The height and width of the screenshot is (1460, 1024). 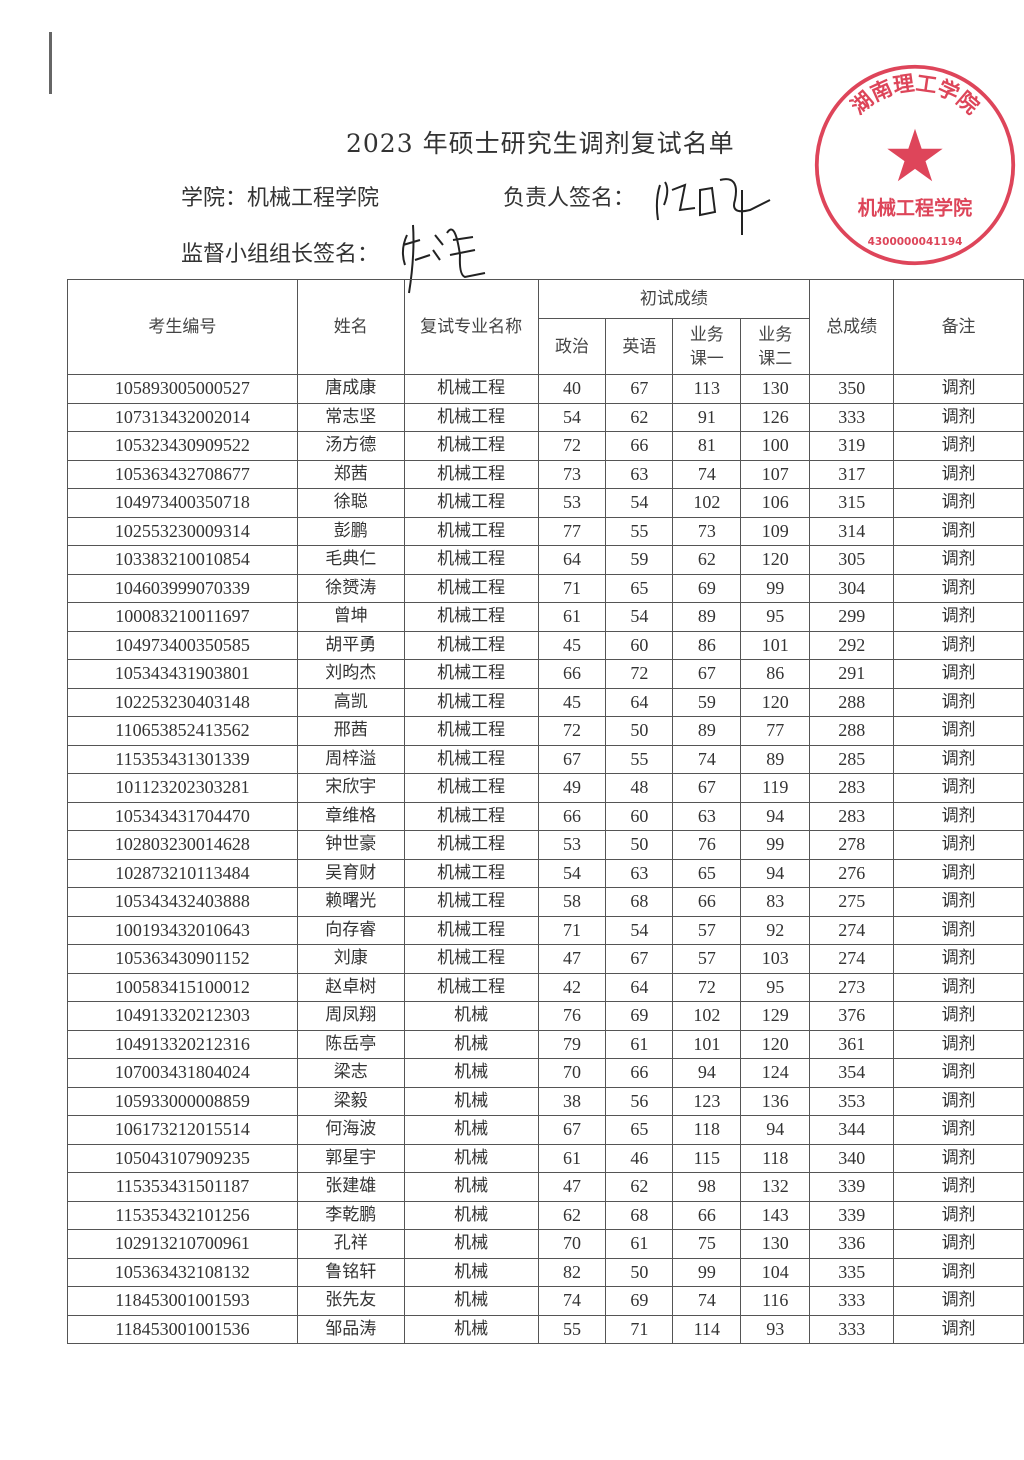 I want to click on cell-english: 72, so click(x=639, y=674).